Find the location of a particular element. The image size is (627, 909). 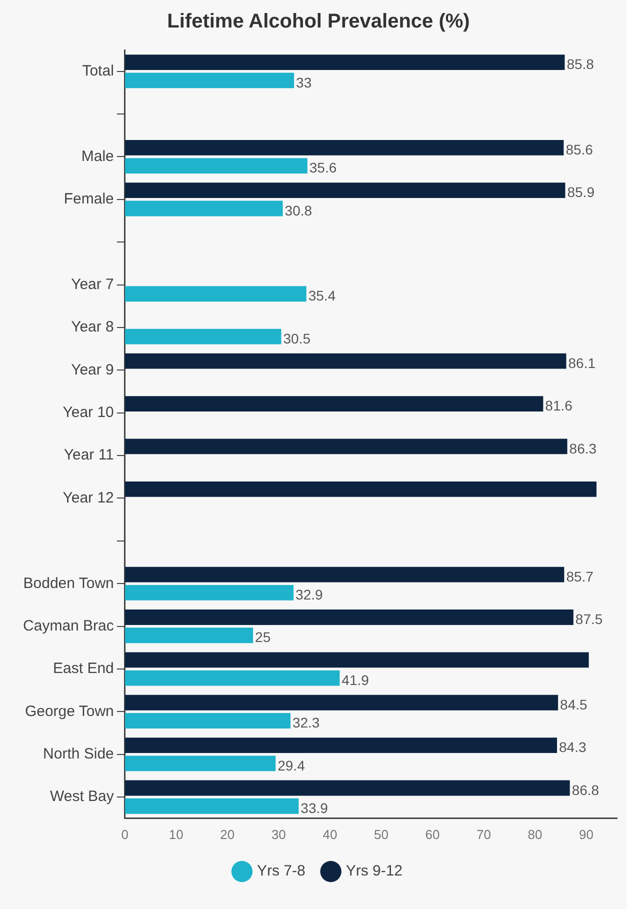

y-tick-label: Year 7 is located at coordinates (92, 284).